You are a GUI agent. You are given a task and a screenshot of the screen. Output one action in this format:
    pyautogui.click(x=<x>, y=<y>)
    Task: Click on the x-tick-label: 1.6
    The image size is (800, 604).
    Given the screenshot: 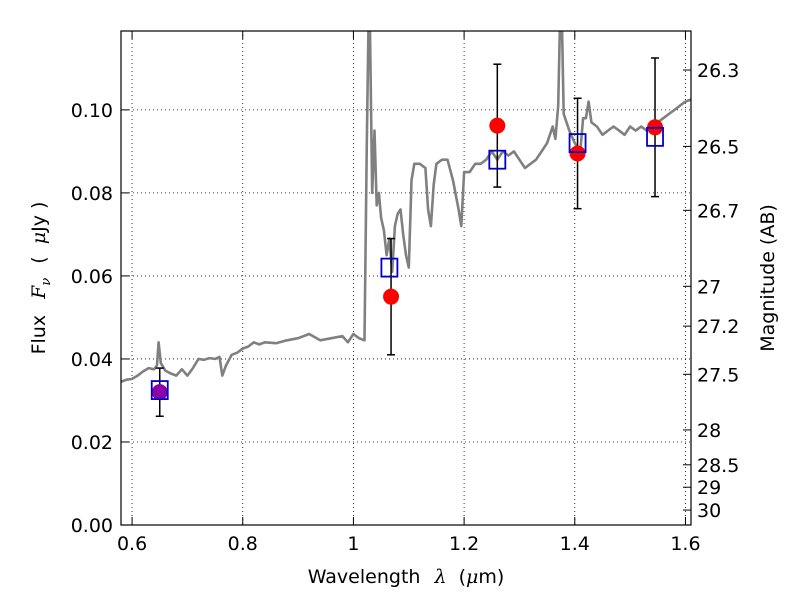 What is the action you would take?
    pyautogui.click(x=685, y=544)
    